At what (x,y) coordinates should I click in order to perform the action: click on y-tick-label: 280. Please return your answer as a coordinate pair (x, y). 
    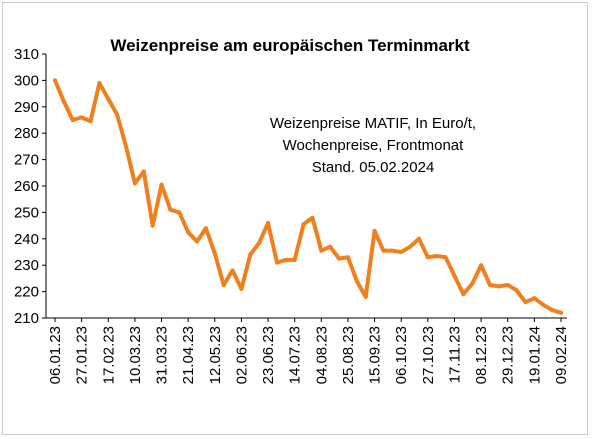
    Looking at the image, I should click on (26, 133).